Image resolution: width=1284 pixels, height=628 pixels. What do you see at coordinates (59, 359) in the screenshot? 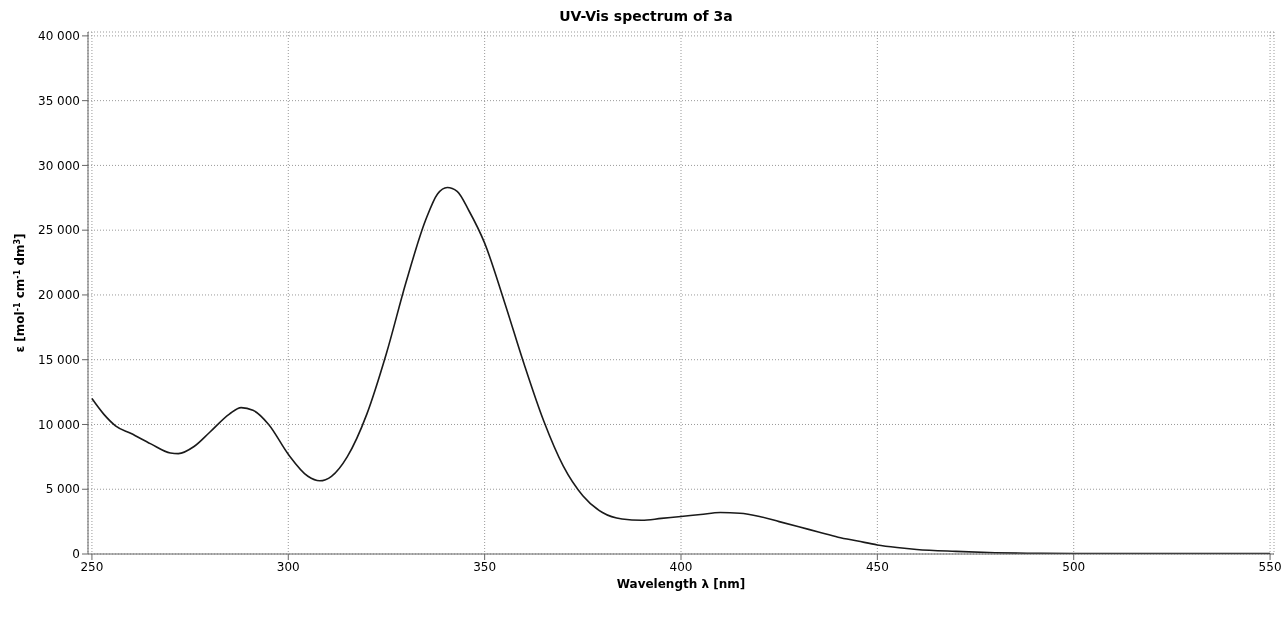
I see `y-tick-label: 15 000` at bounding box center [59, 359].